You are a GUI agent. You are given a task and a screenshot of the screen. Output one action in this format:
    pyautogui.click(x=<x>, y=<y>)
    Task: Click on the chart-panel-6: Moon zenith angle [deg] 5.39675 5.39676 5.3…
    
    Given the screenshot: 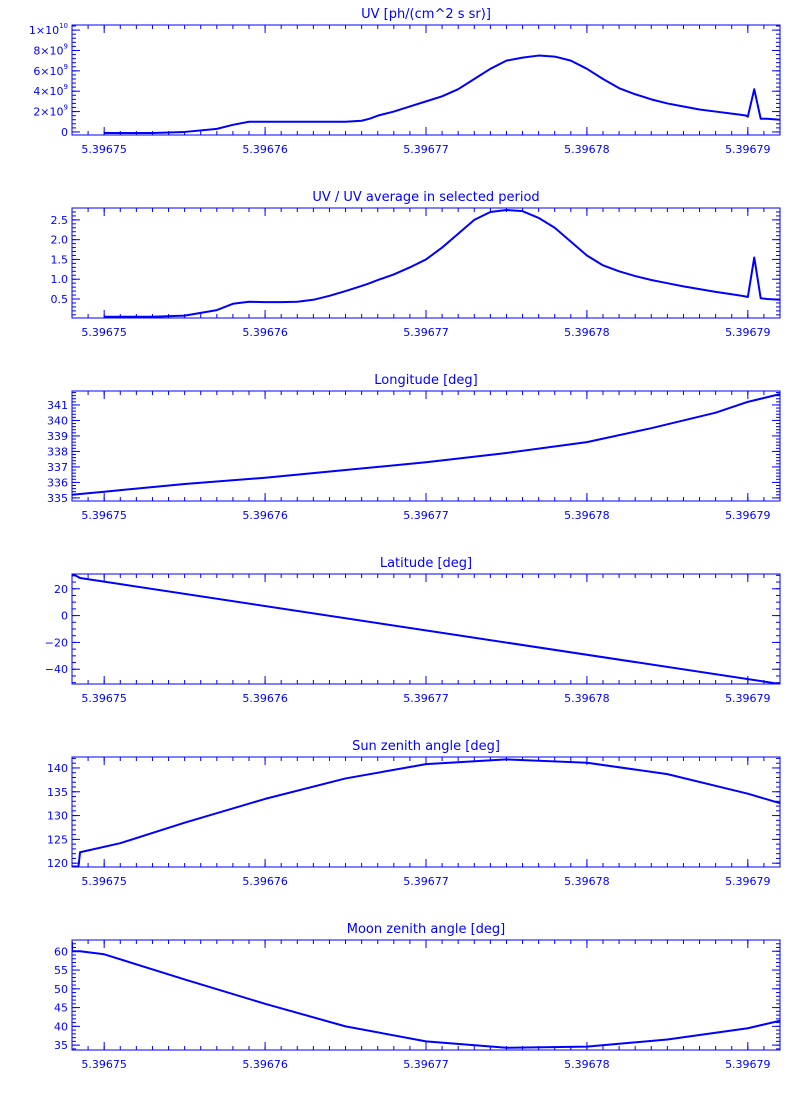 What is the action you would take?
    pyautogui.click(x=417, y=996)
    